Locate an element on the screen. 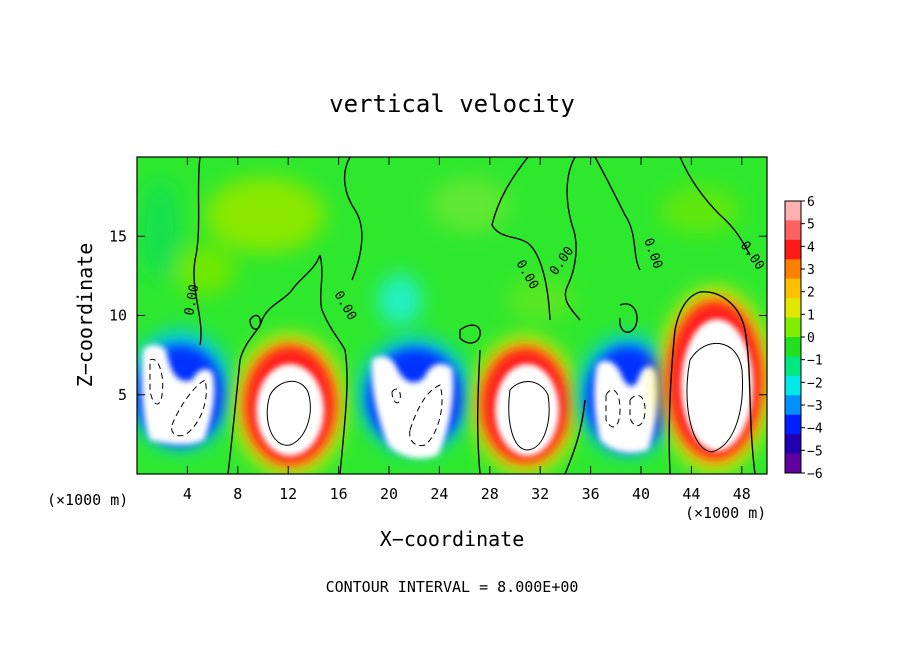 The width and height of the screenshot is (904, 654). negative-contours is located at coordinates (397, 402).